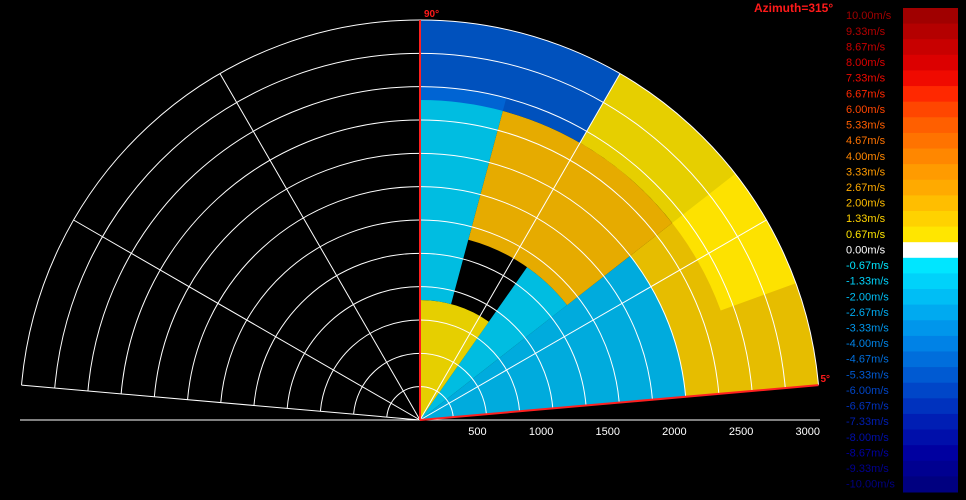 The height and width of the screenshot is (500, 966). Describe the element at coordinates (674, 432) in the screenshot. I see `range-tick-label: 2000` at that location.